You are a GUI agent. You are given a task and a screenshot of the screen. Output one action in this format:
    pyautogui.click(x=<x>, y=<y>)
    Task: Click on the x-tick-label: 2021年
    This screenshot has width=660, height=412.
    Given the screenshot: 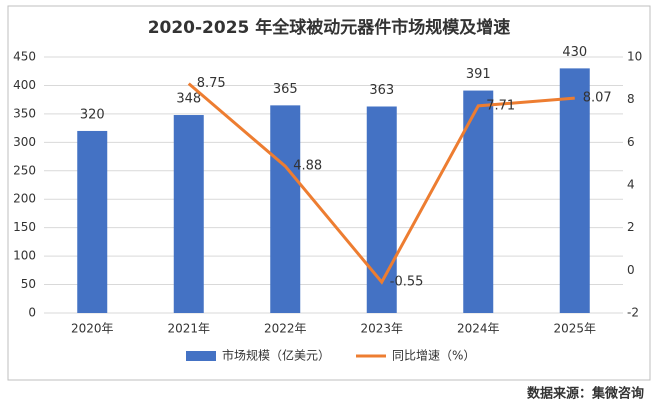 What is the action you would take?
    pyautogui.click(x=188, y=329)
    